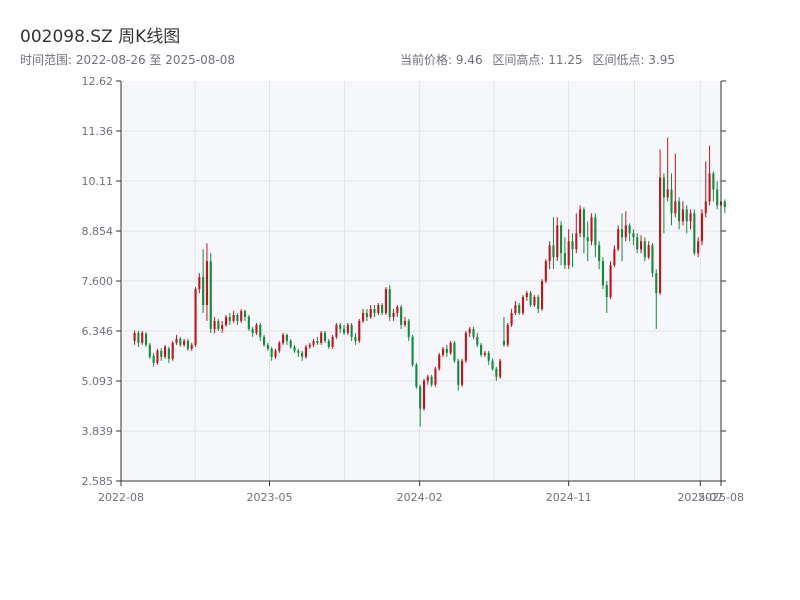 The image size is (800, 600). Describe the element at coordinates (121, 497) in the screenshot. I see `x-tick-label: 2022-08` at that location.